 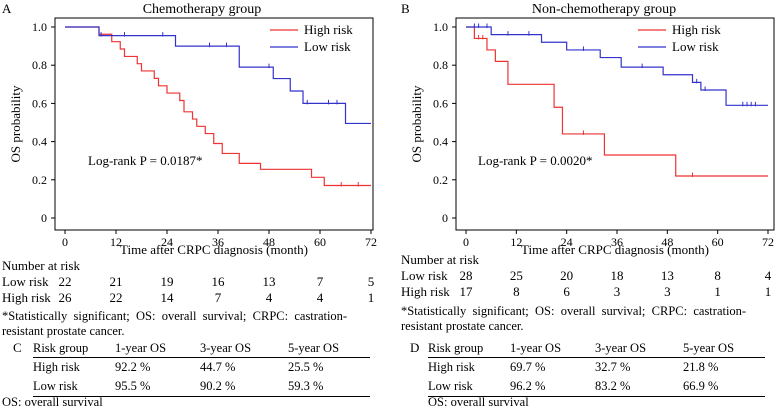 What do you see at coordinates (416, 123) in the screenshot?
I see `panel-b-y-axis-label: OS probability` at bounding box center [416, 123].